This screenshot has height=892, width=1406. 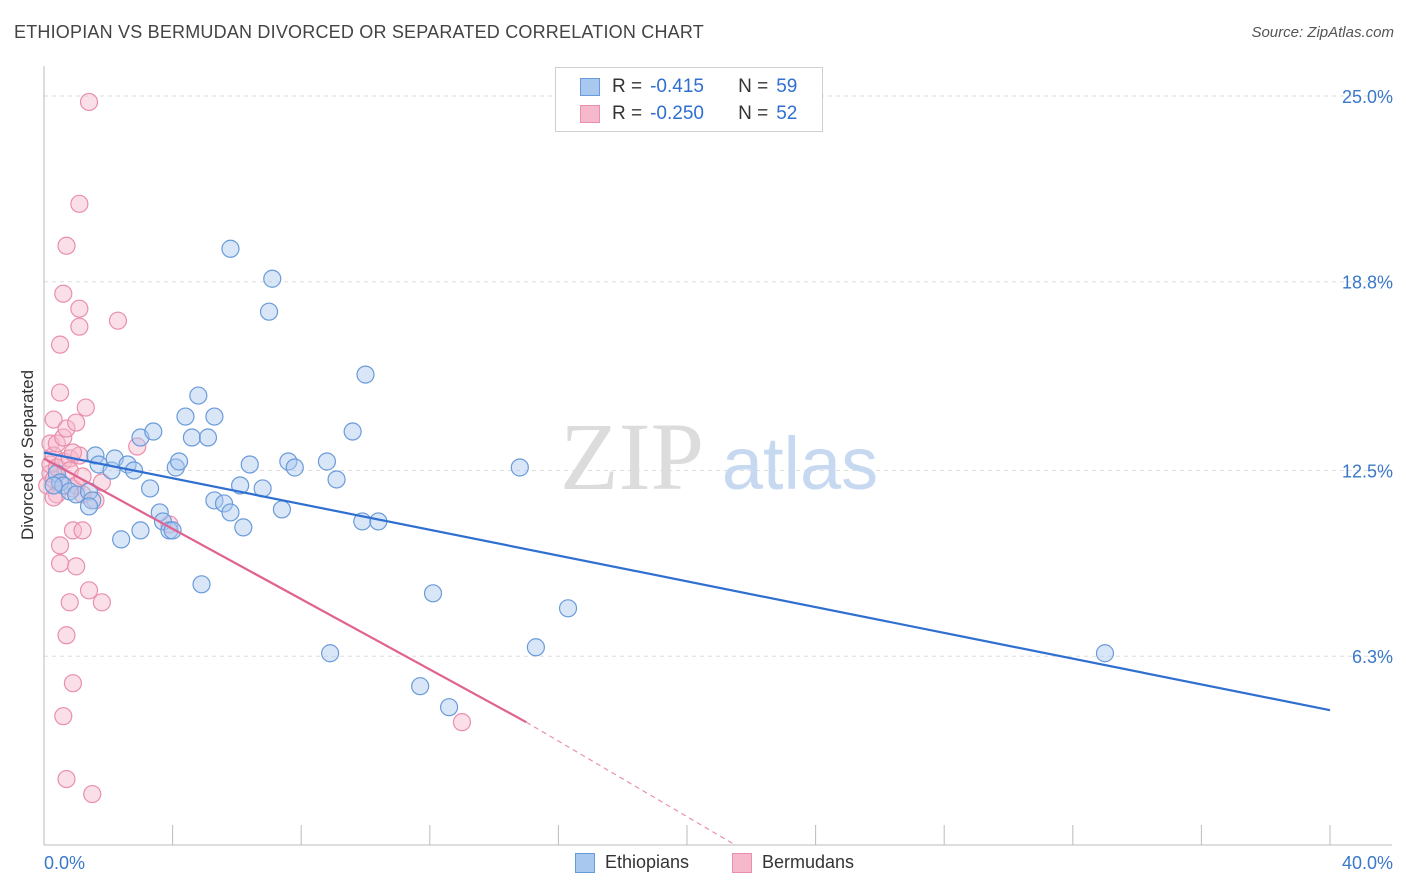 I want to click on bermudans-trend-extension, so click(x=630, y=783).